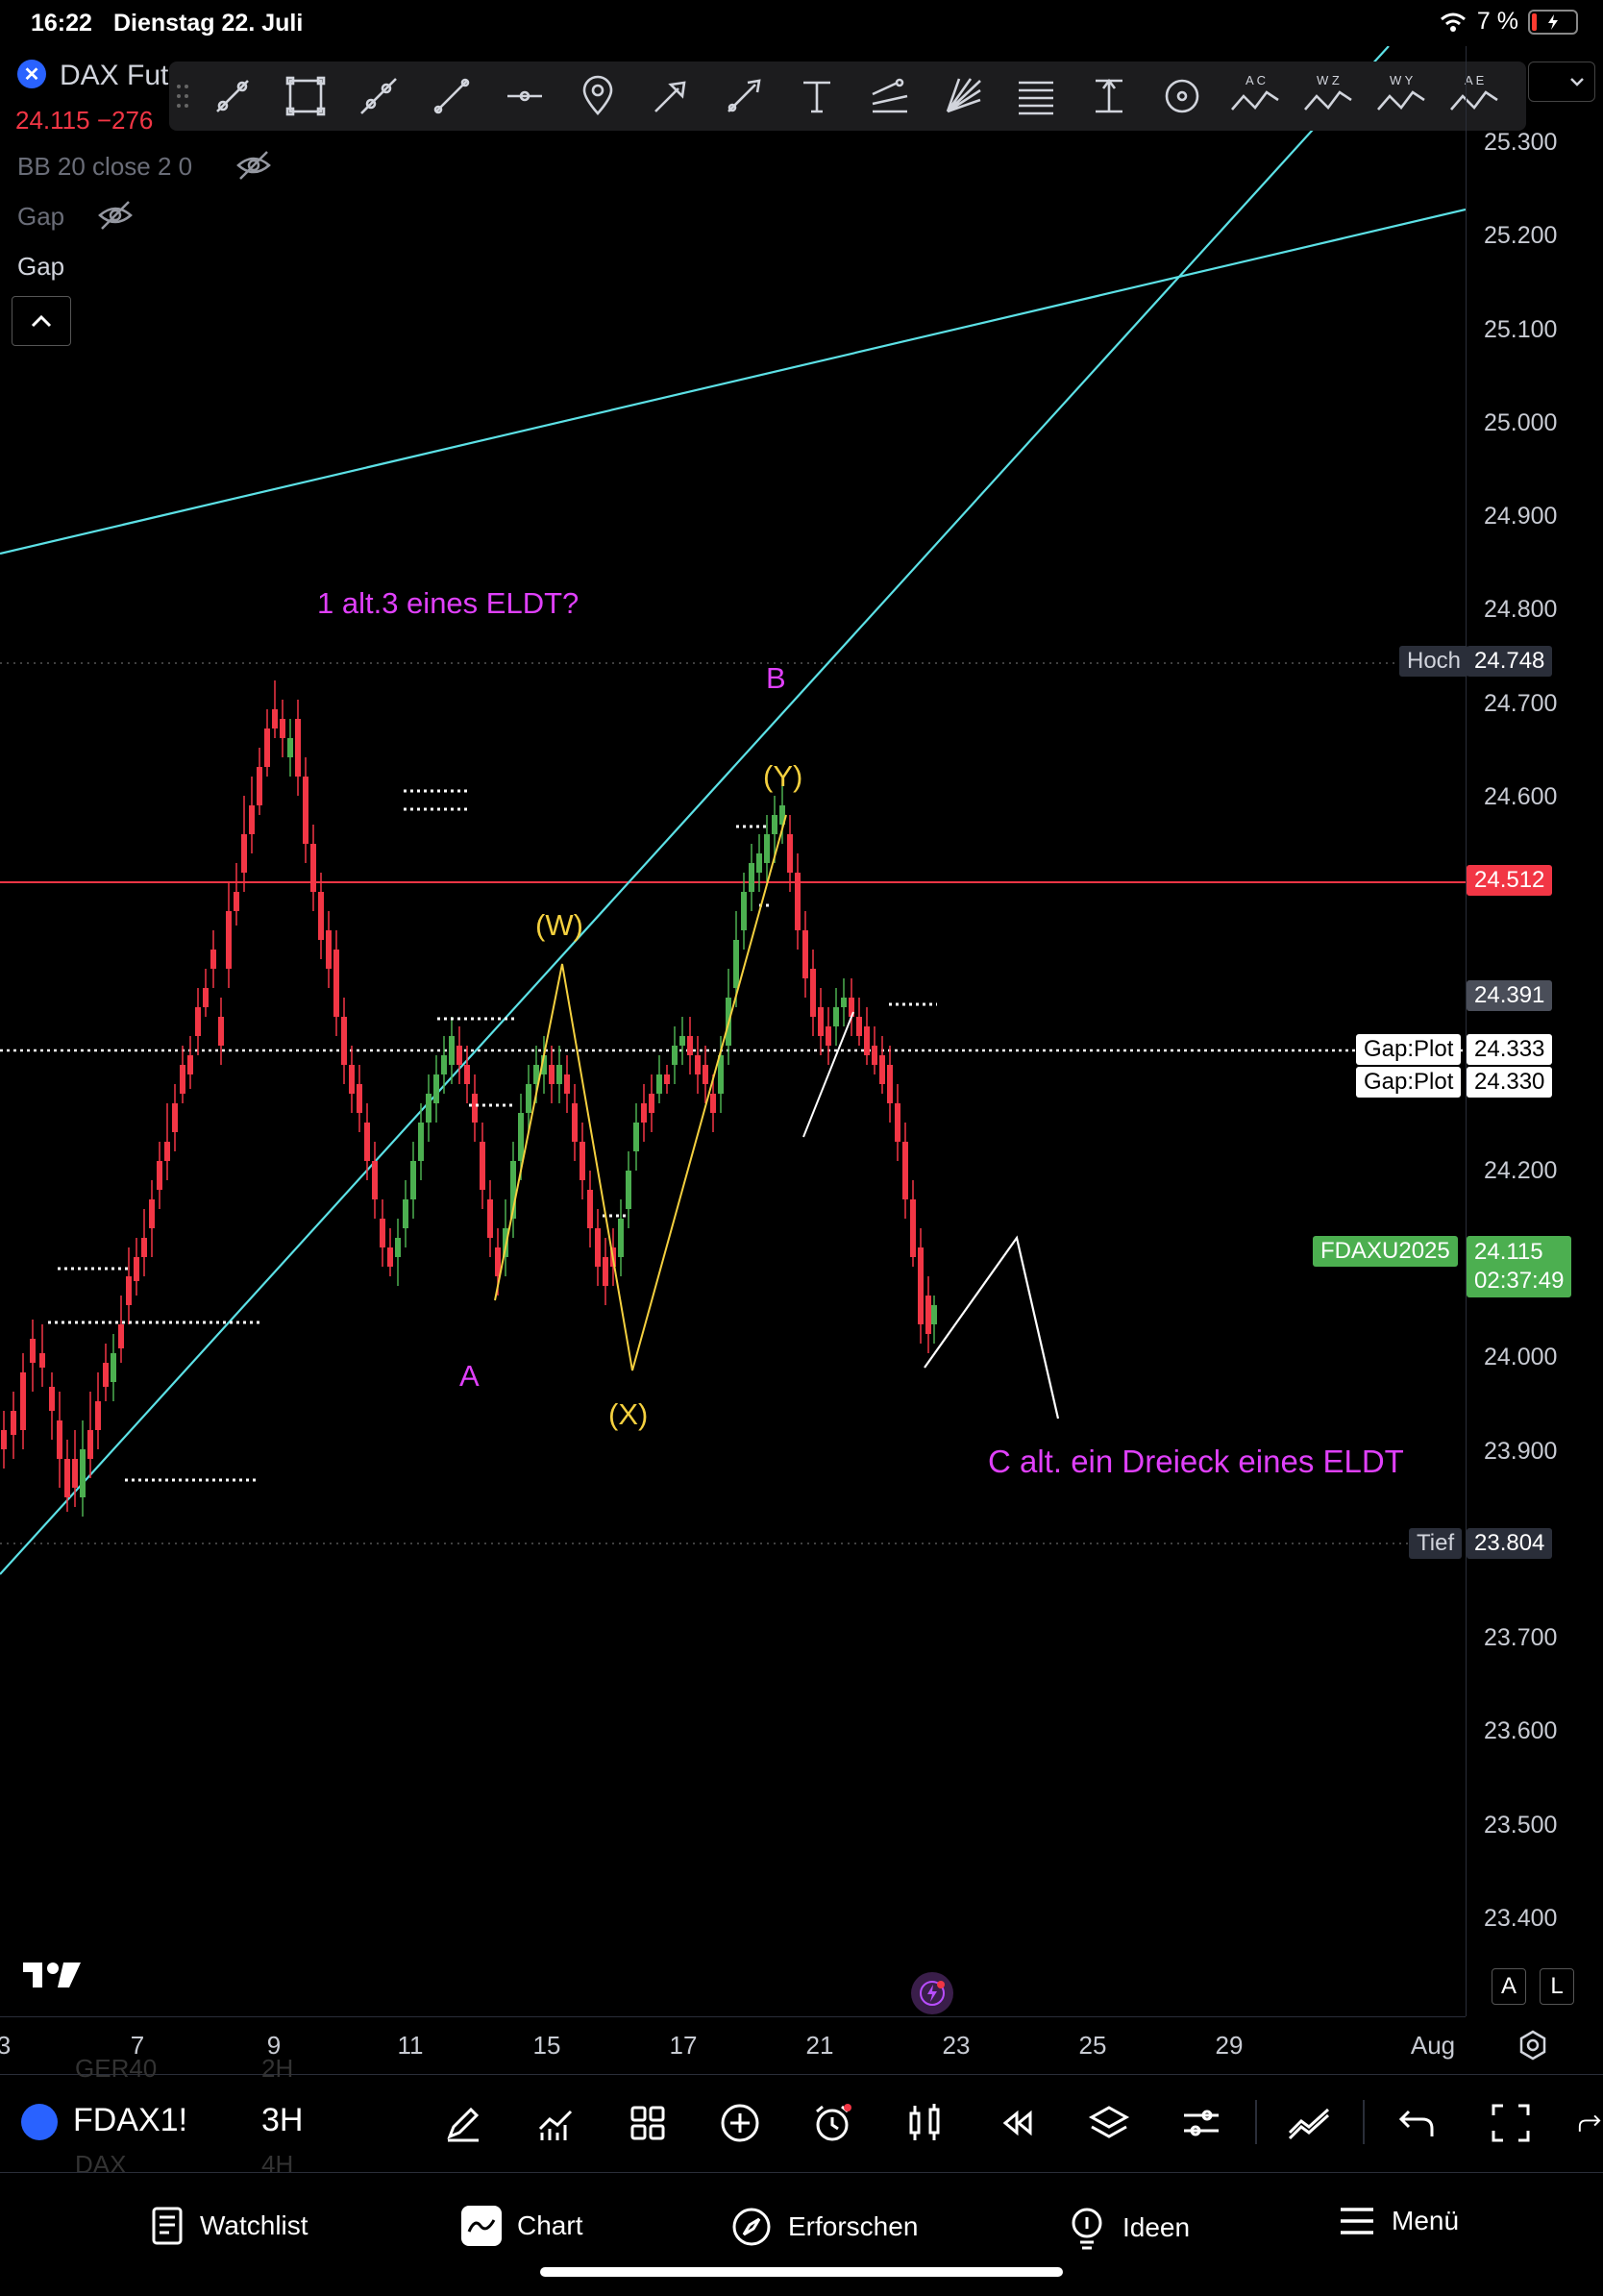  I want to click on circle-icon, so click(1183, 96).